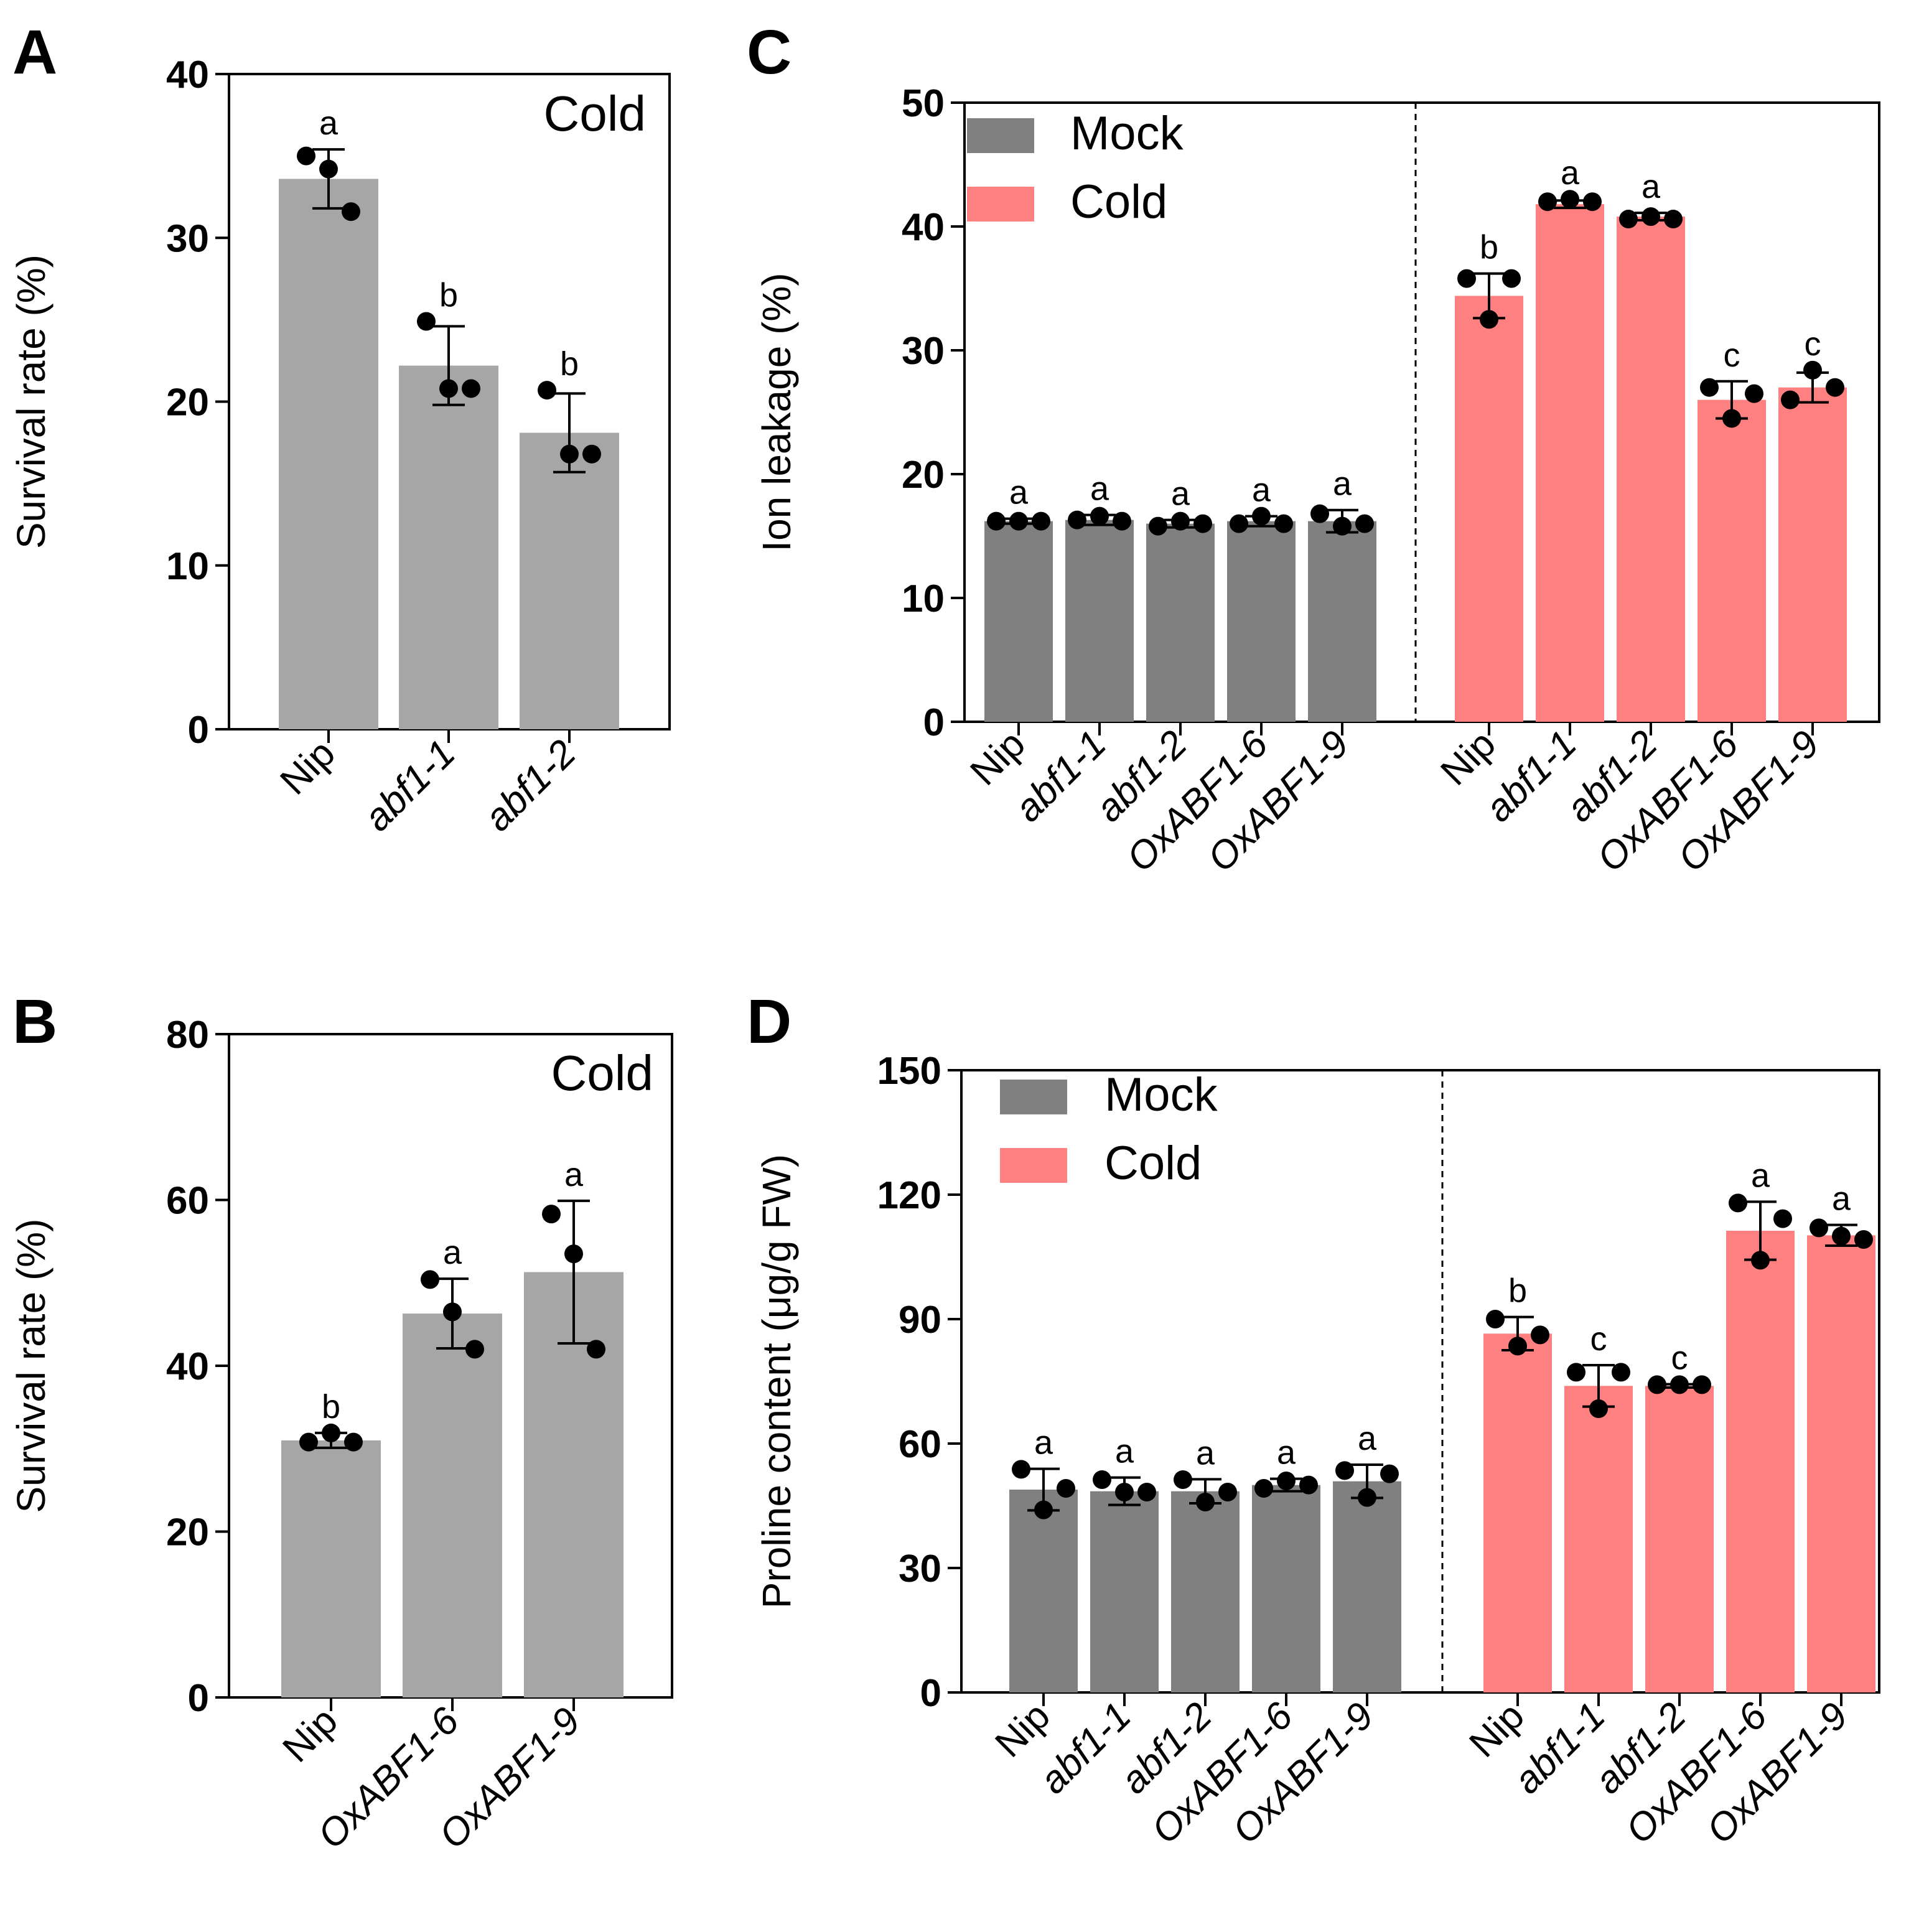  What do you see at coordinates (1000, 204) in the screenshot?
I see `legend-swatch-cold` at bounding box center [1000, 204].